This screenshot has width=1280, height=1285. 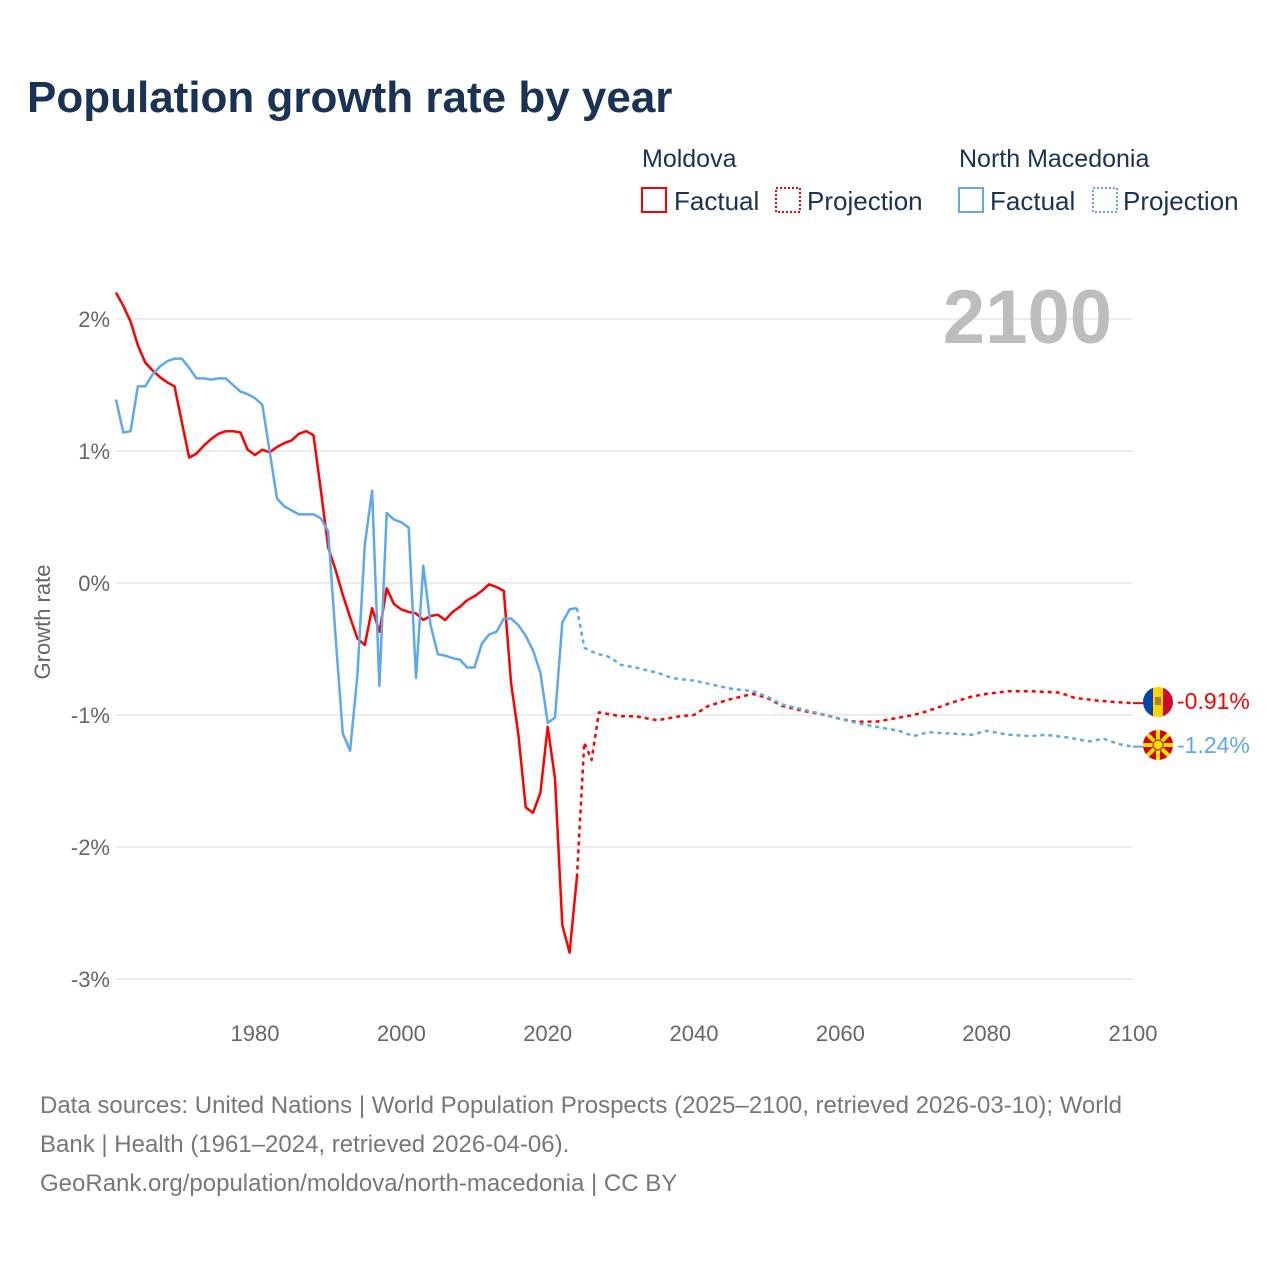 I want to click on legend-item-north-macedonia-factual: Factual, so click(x=1016, y=201).